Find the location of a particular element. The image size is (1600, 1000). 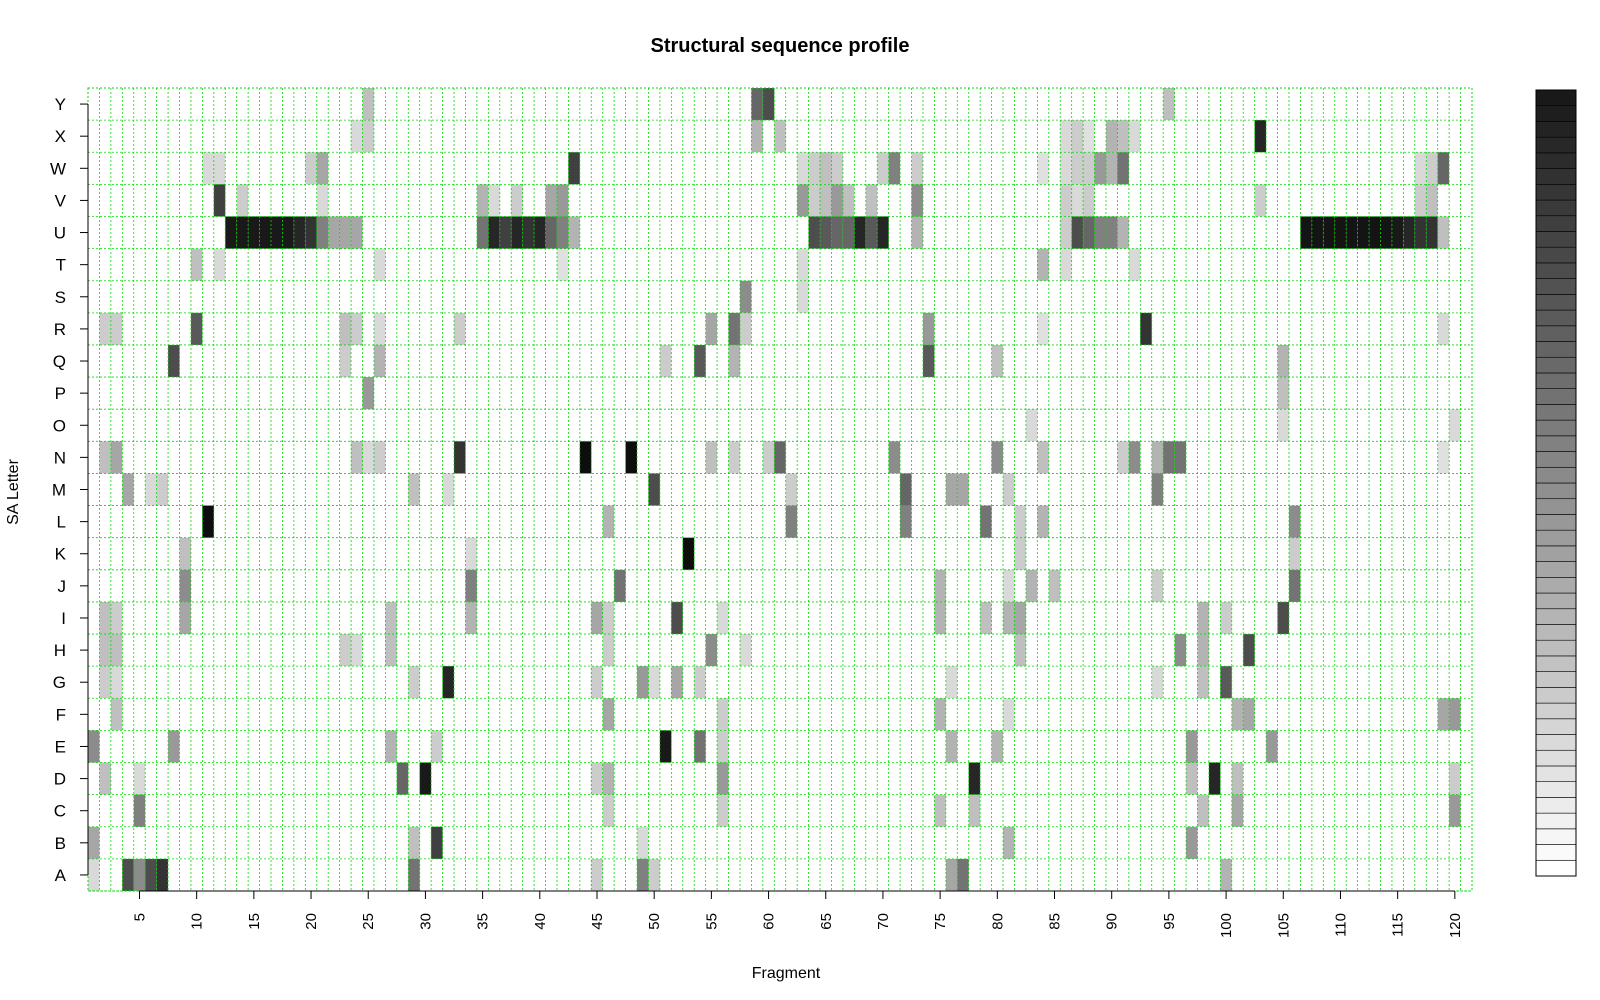

y-tick-label: L is located at coordinates (61, 522).